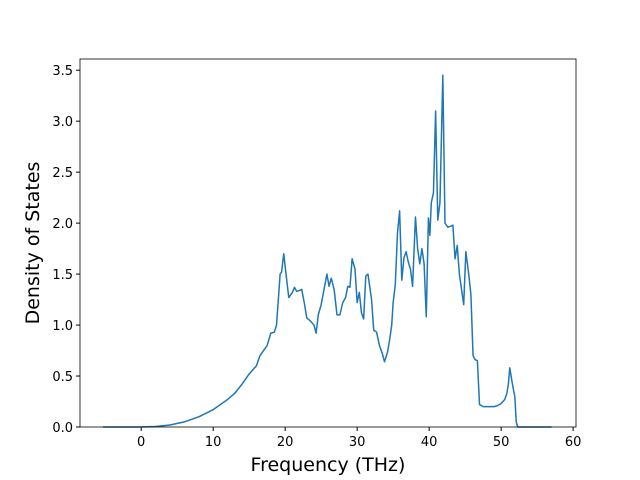 This screenshot has height=480, width=640. Describe the element at coordinates (213, 442) in the screenshot. I see `x-tick-label: 10` at that location.